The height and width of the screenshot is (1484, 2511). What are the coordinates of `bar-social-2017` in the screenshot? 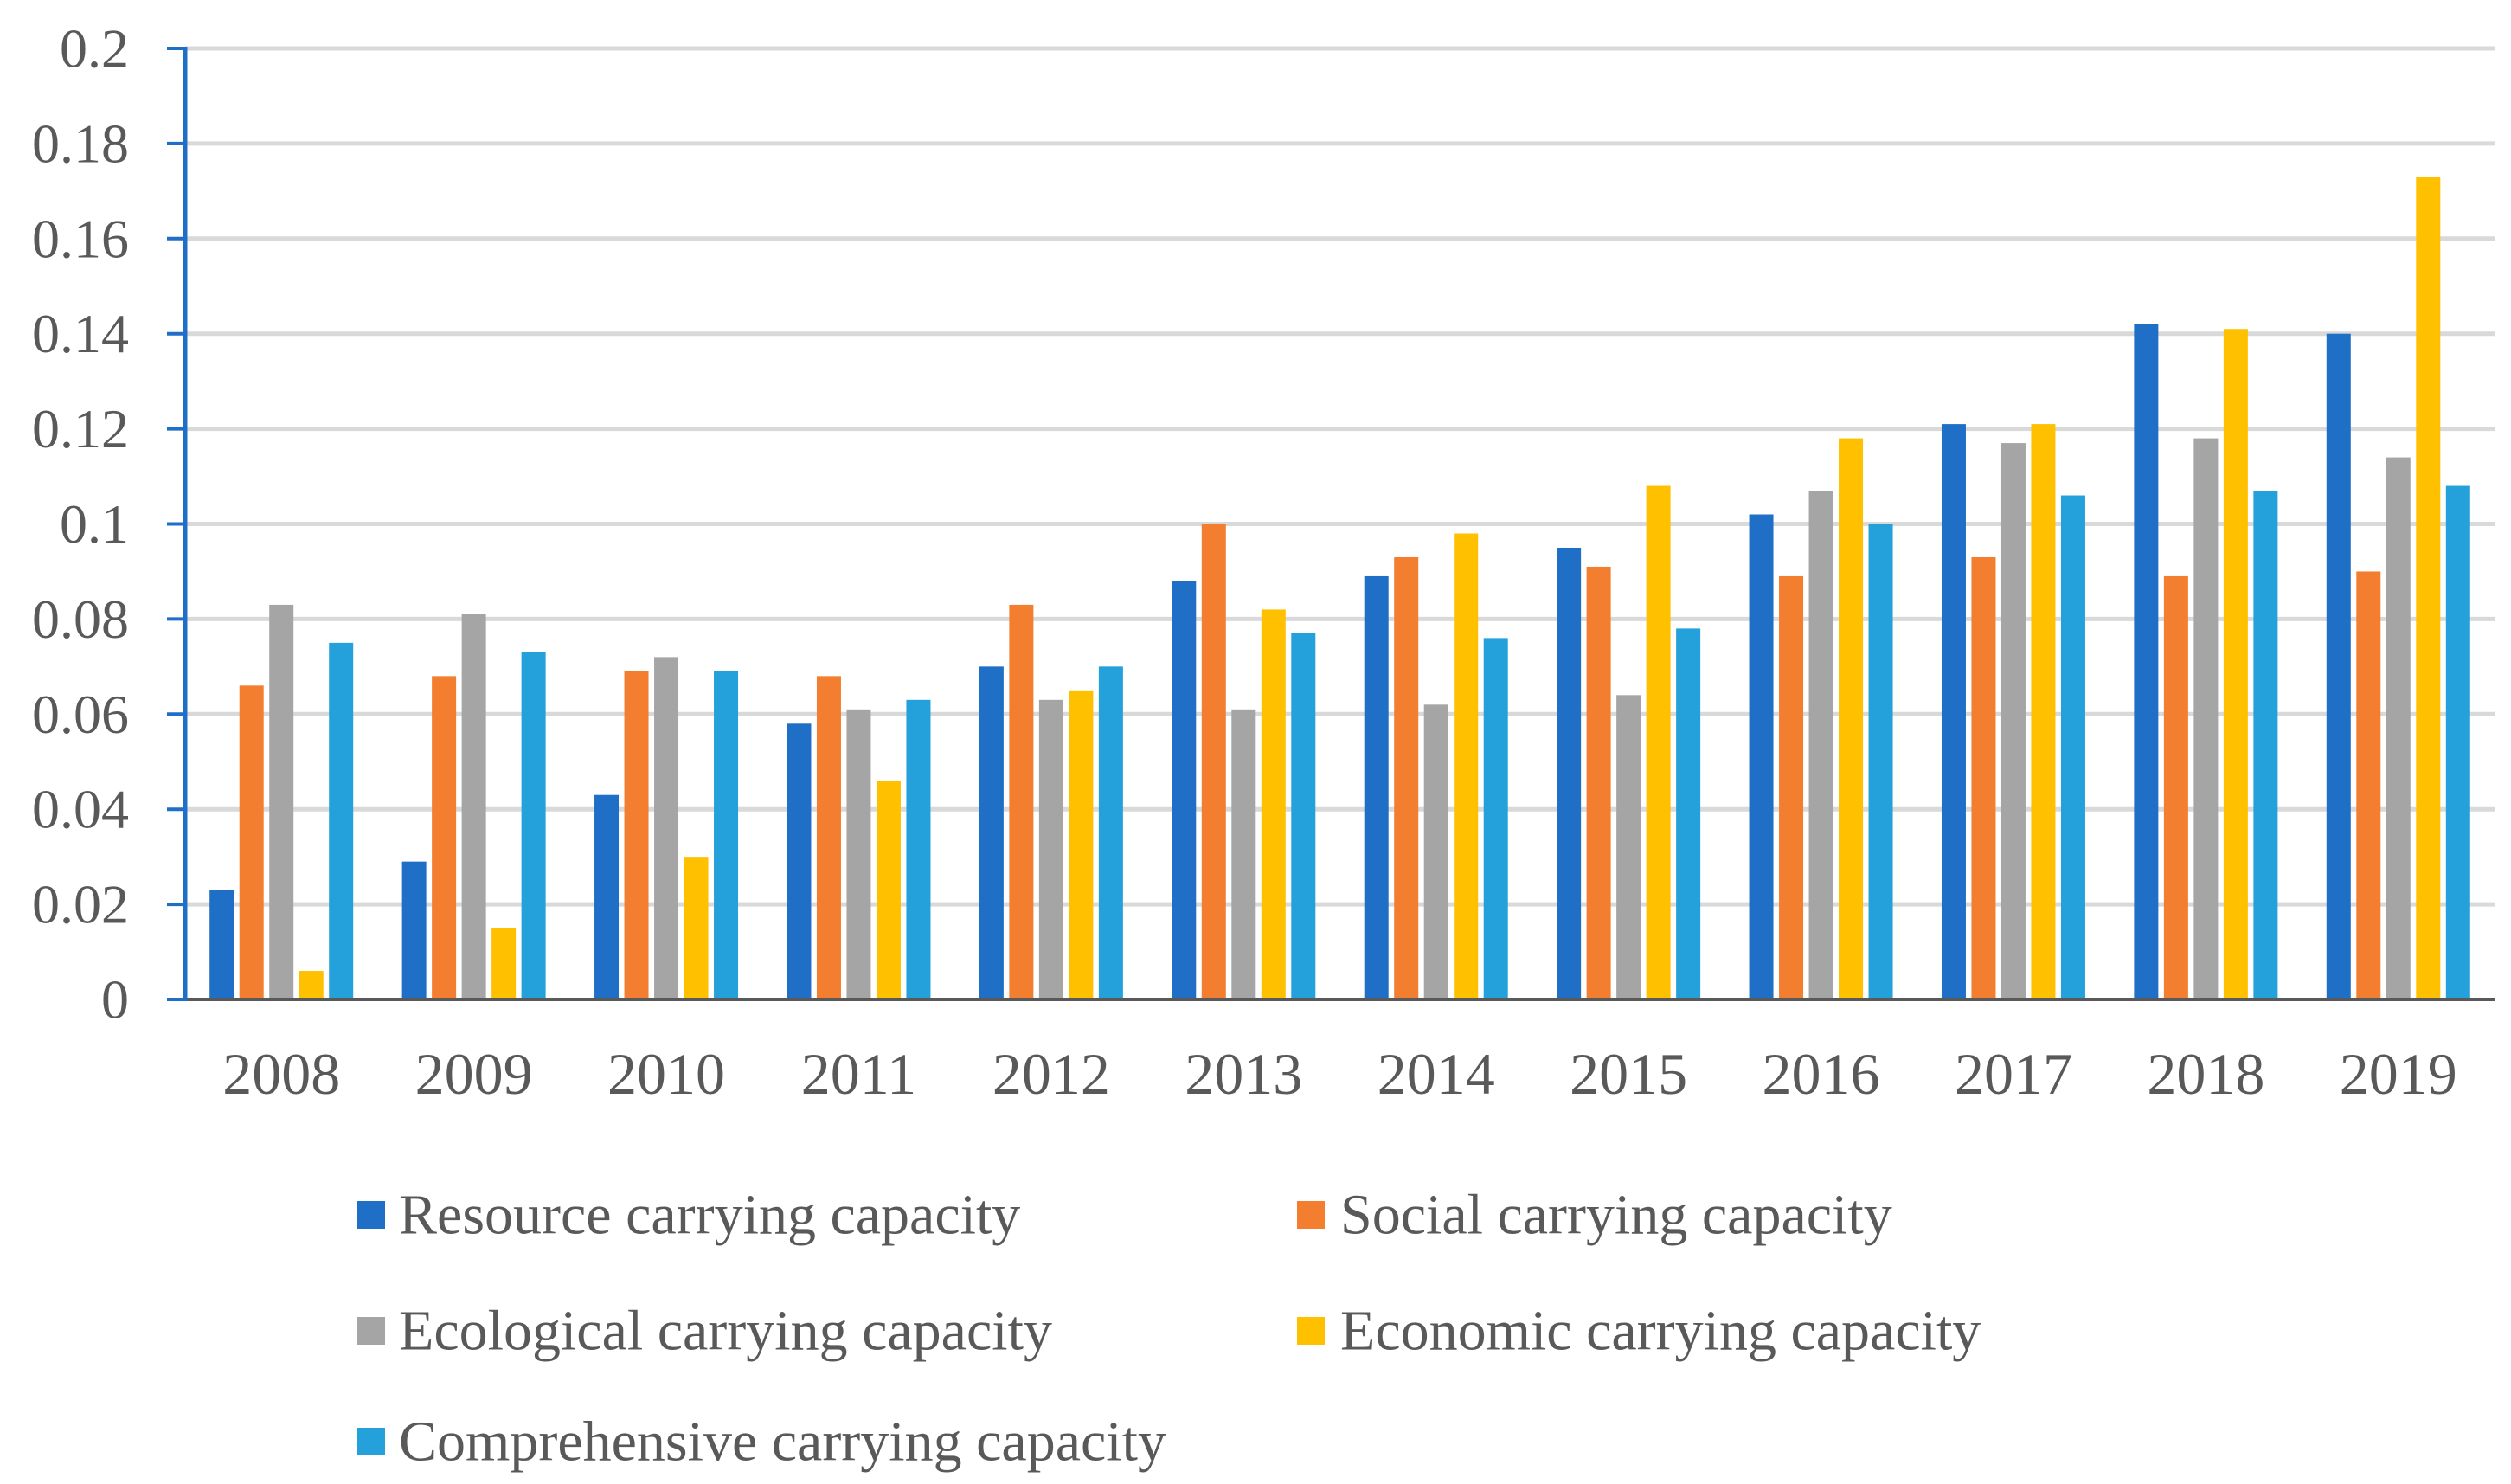 It's located at (1984, 778).